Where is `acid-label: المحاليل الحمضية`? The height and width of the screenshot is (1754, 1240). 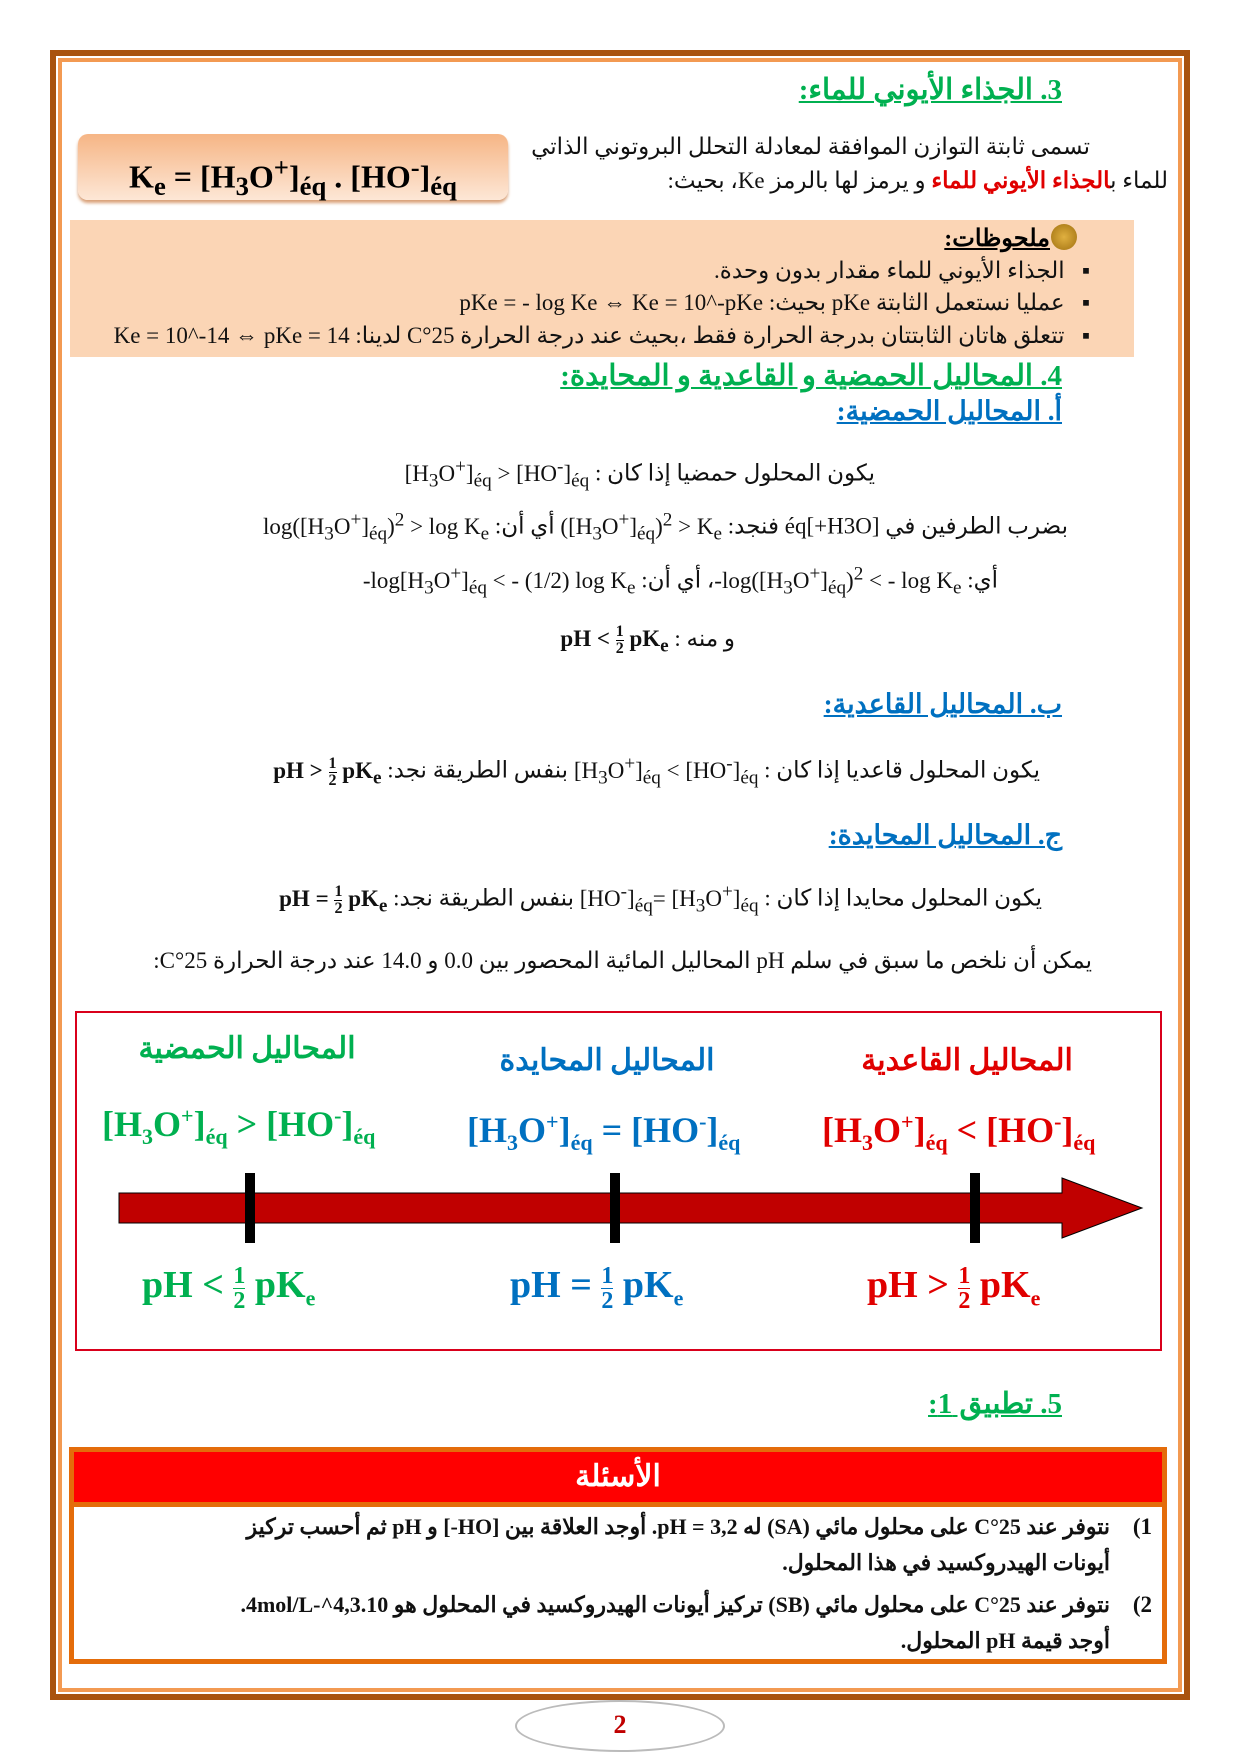
acid-label: المحاليل الحمضية is located at coordinates (247, 1048).